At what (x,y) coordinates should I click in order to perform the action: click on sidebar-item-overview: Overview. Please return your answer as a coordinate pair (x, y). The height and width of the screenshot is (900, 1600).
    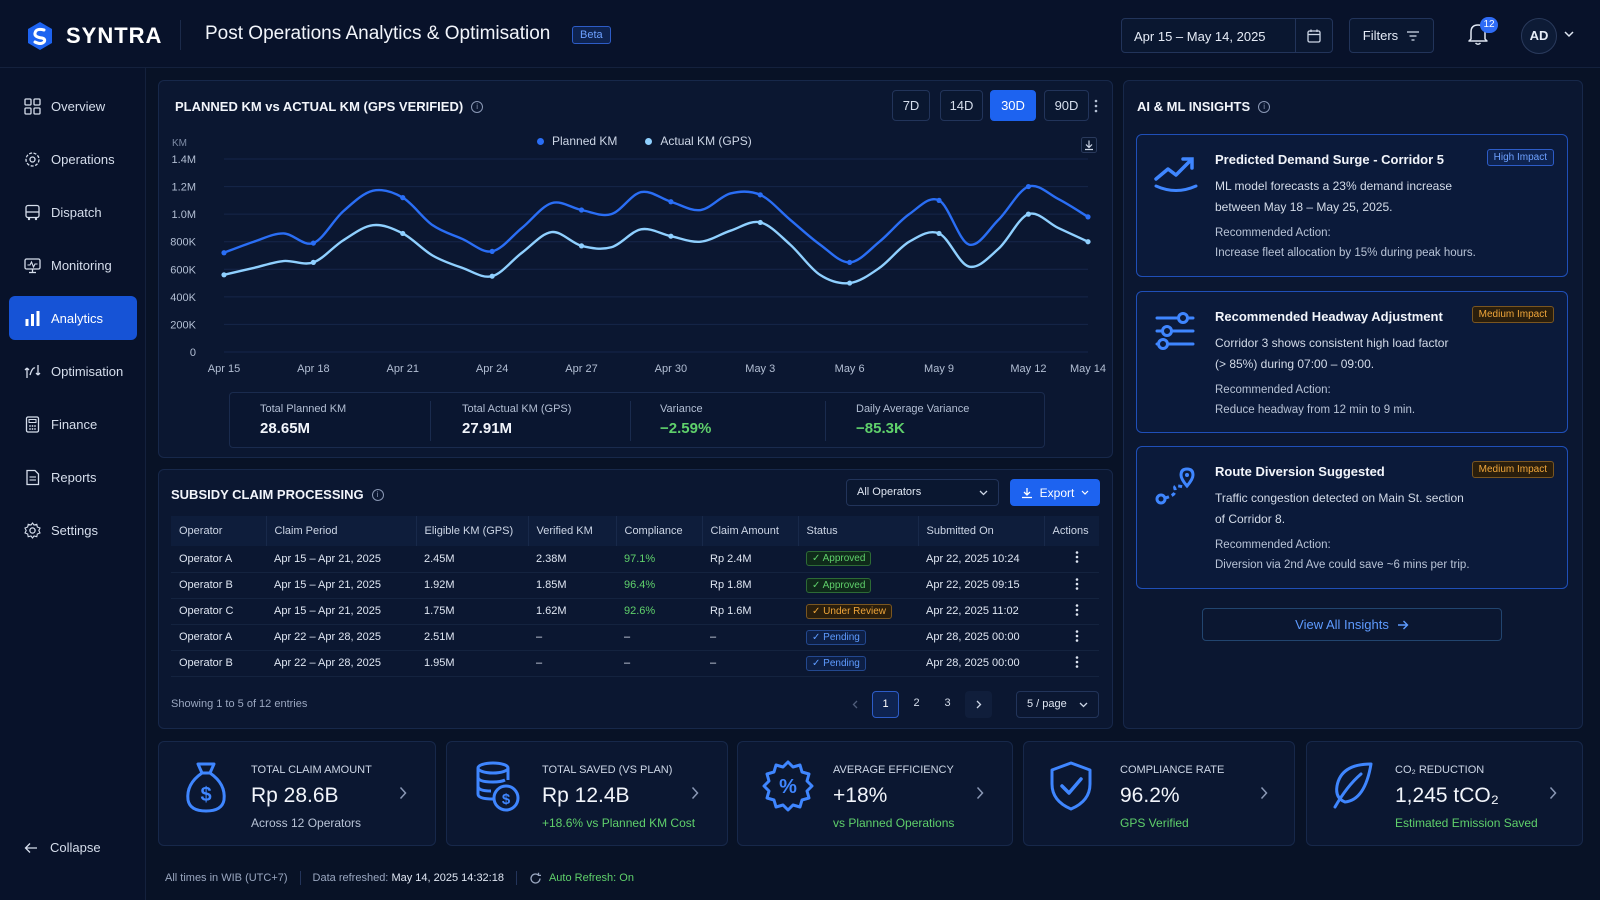
    Looking at the image, I should click on (73, 106).